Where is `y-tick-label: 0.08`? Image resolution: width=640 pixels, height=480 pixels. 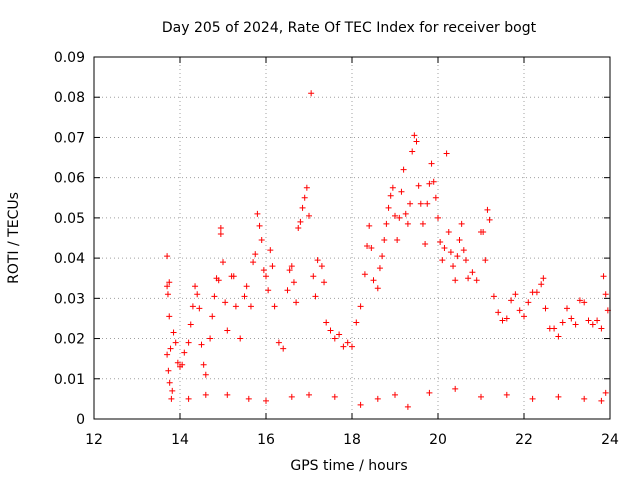 y-tick-label: 0.08 is located at coordinates (69, 98).